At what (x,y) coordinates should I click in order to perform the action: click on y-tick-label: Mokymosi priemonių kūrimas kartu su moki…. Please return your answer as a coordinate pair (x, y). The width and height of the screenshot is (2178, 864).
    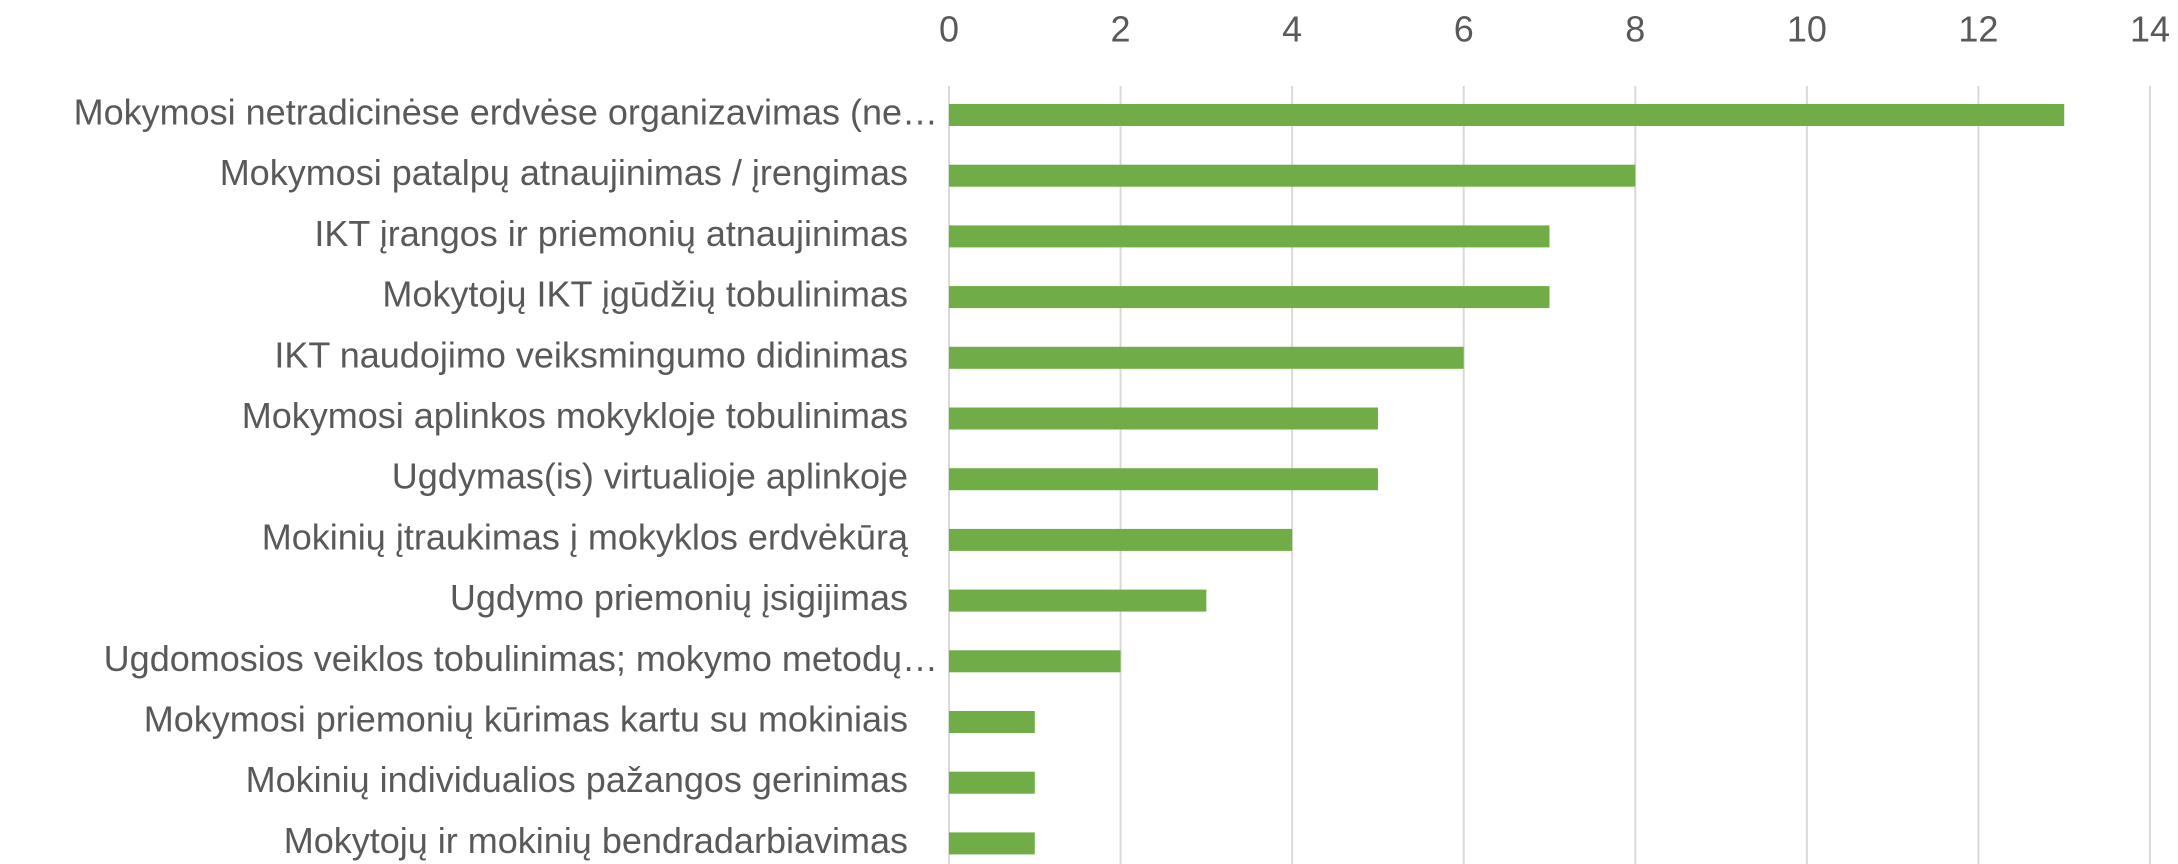
    Looking at the image, I should click on (526, 719).